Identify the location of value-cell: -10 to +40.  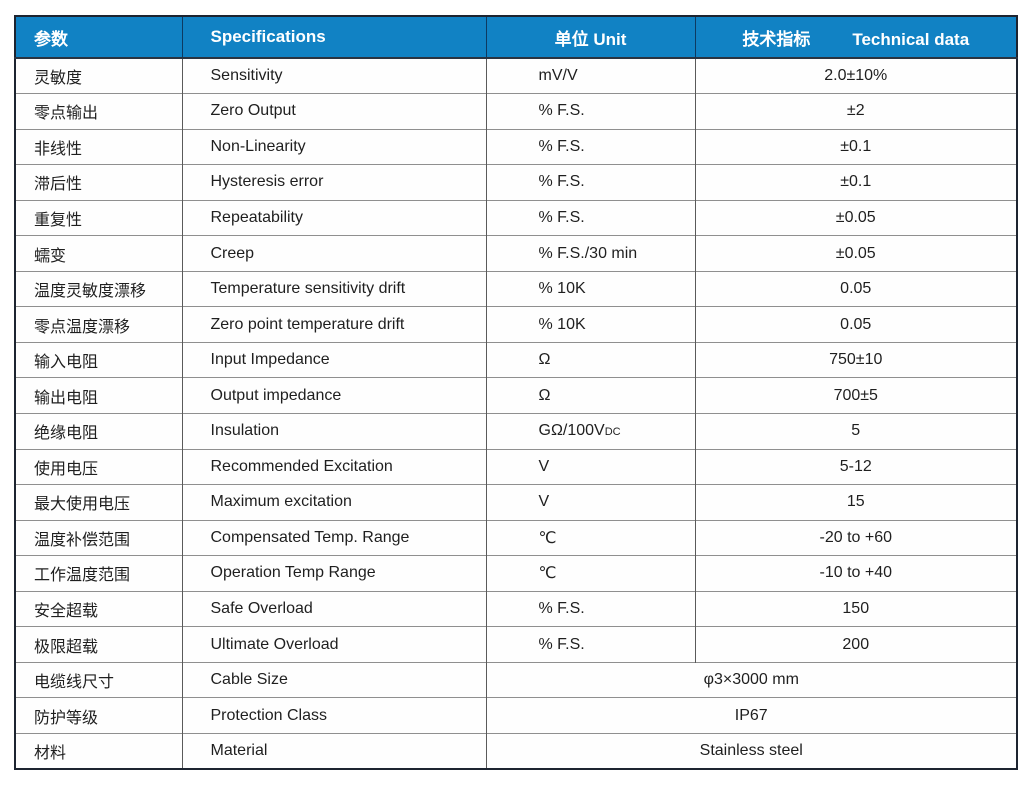
(856, 573).